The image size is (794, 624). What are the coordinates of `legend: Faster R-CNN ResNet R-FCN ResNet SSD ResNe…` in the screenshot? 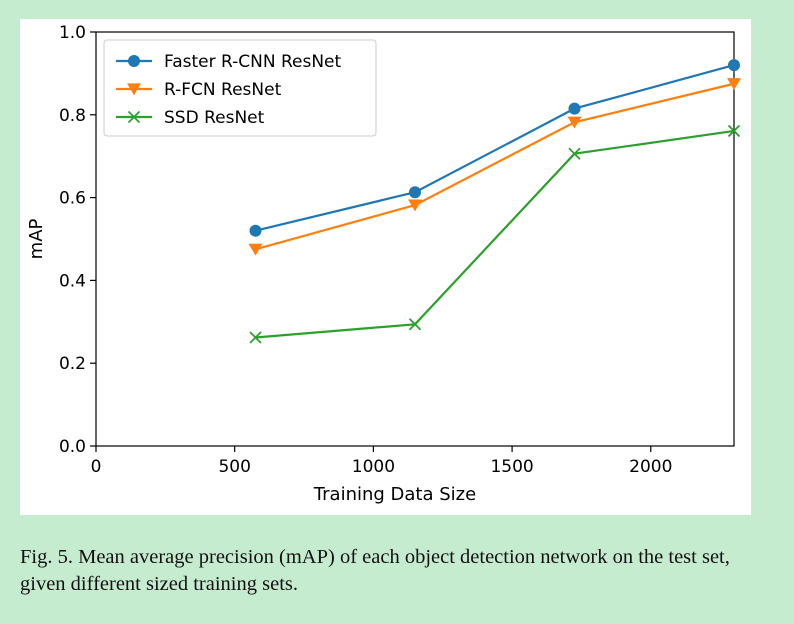 It's located at (240, 88).